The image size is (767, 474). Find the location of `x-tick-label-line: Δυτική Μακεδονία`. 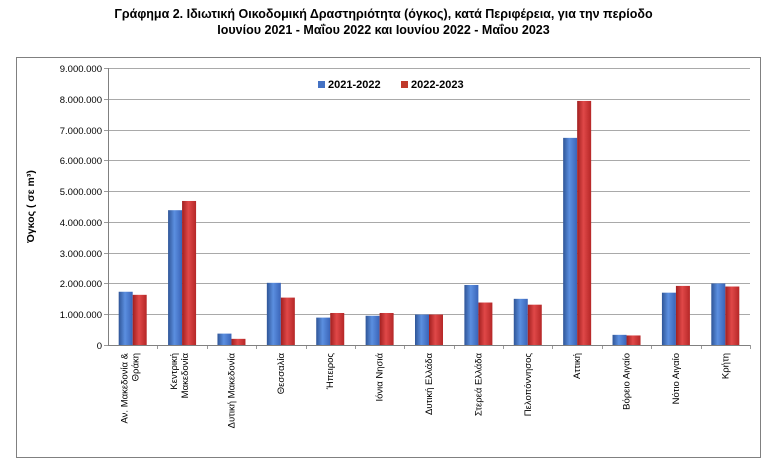

x-tick-label-line: Δυτική Μακεδονία is located at coordinates (231, 391).